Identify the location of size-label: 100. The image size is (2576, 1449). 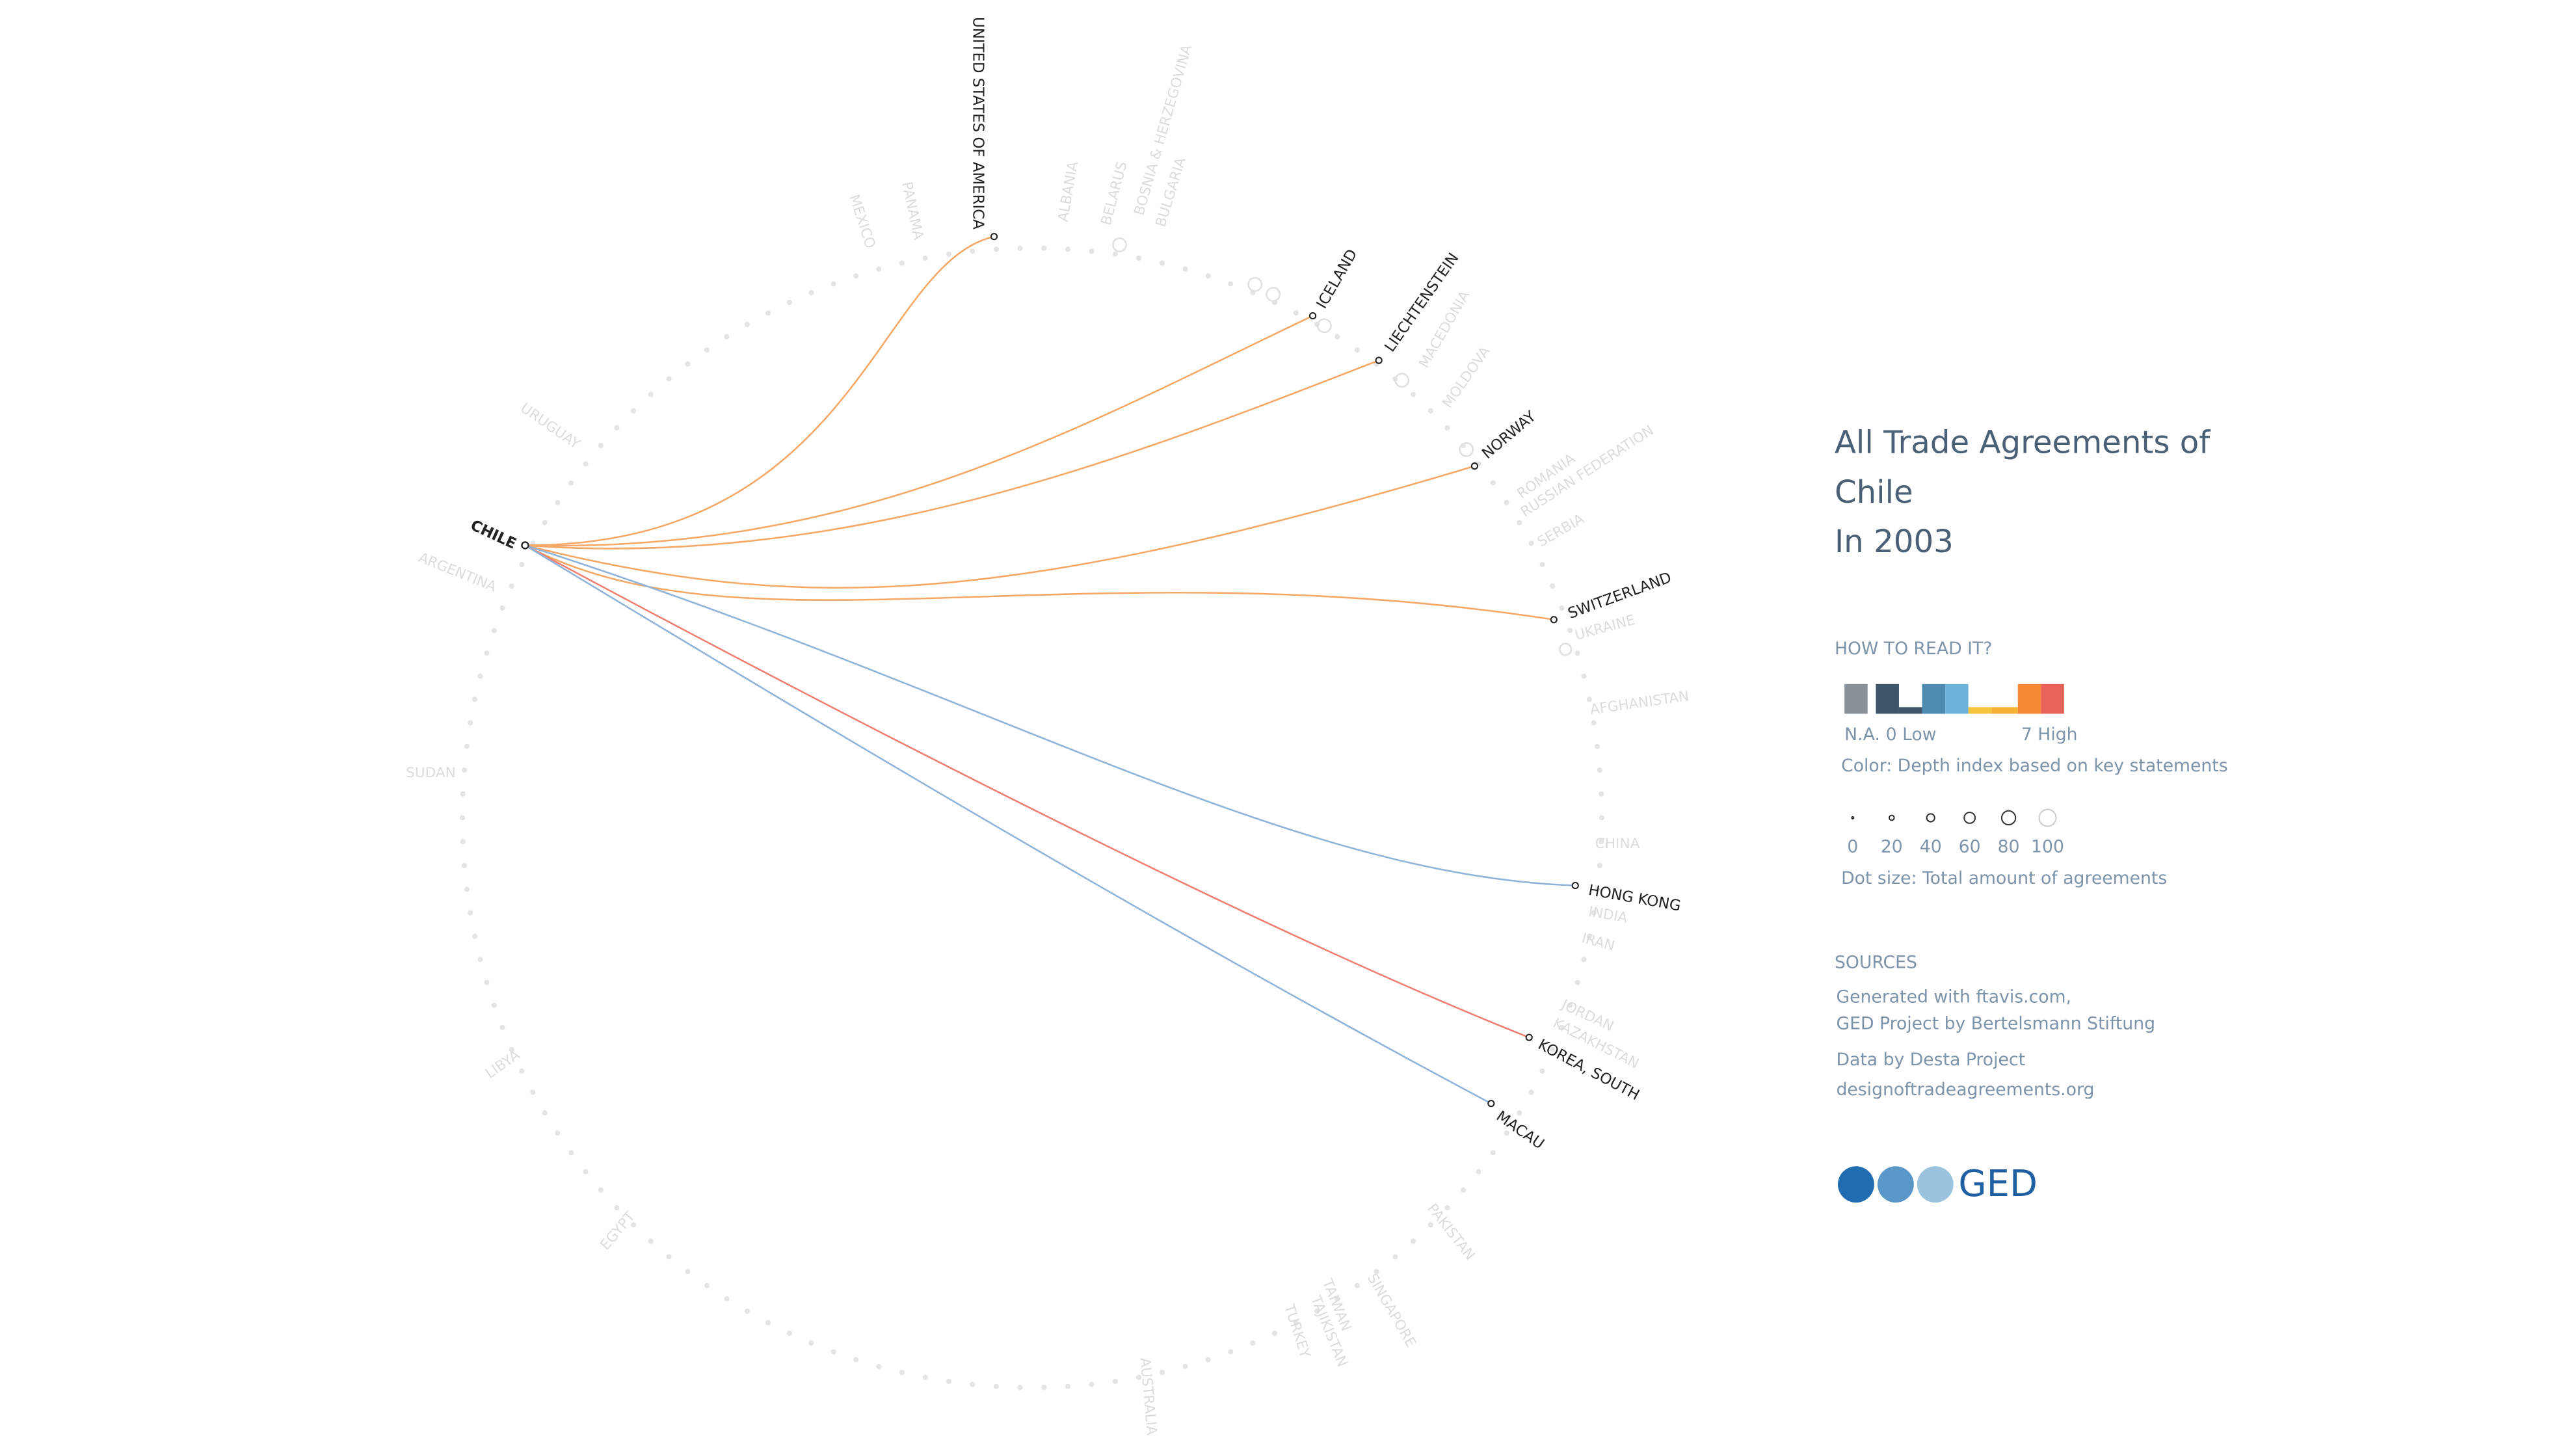
(2047, 847).